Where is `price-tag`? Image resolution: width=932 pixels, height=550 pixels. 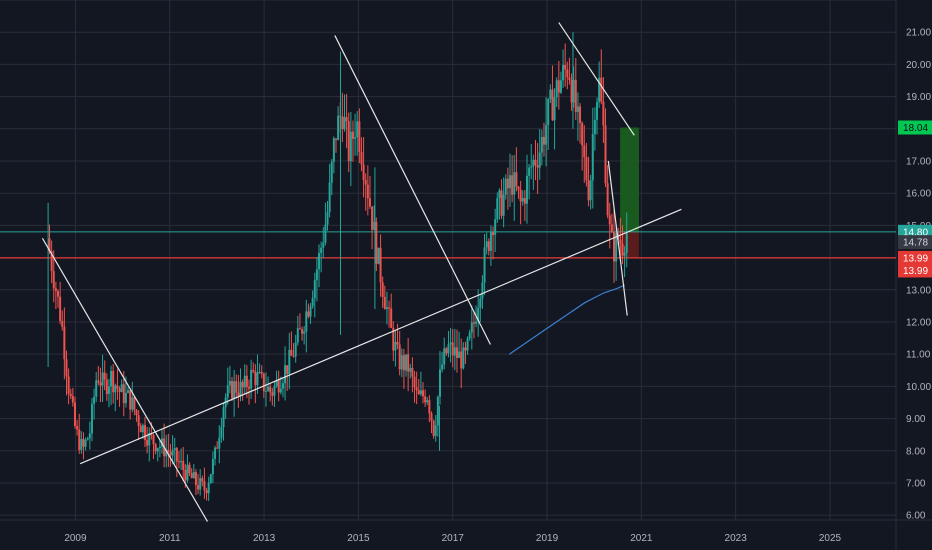
price-tag is located at coordinates (915, 257).